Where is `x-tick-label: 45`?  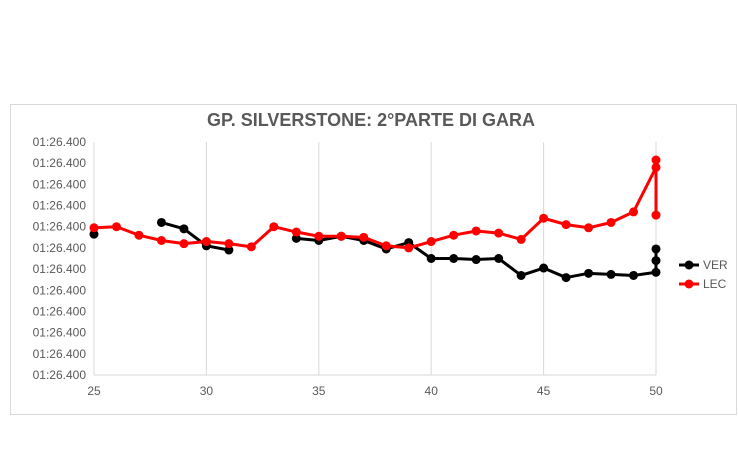 x-tick-label: 45 is located at coordinates (544, 391).